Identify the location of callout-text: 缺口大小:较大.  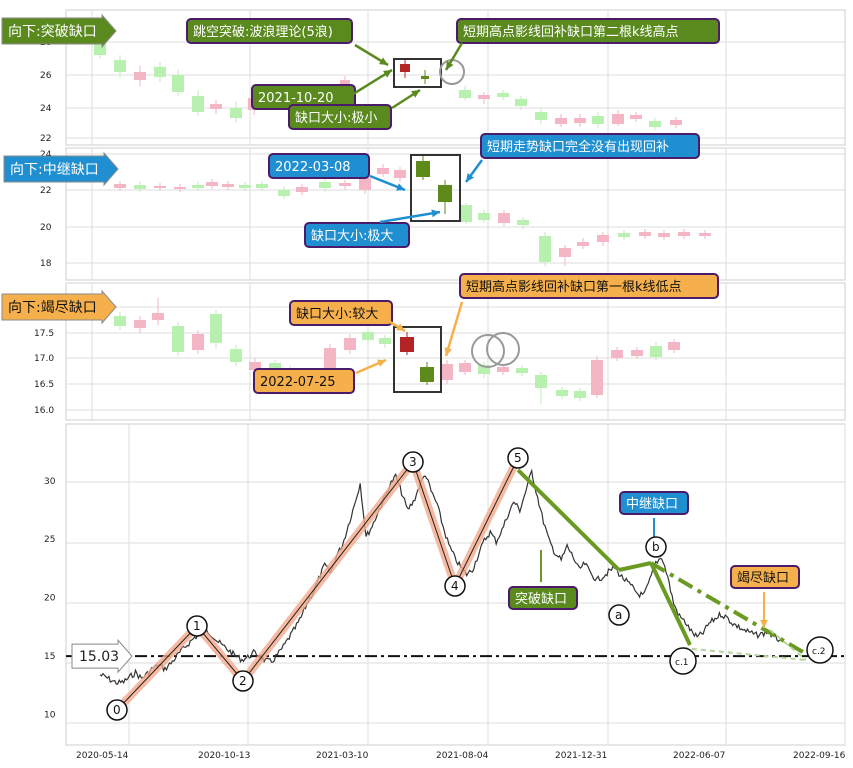
(337, 314).